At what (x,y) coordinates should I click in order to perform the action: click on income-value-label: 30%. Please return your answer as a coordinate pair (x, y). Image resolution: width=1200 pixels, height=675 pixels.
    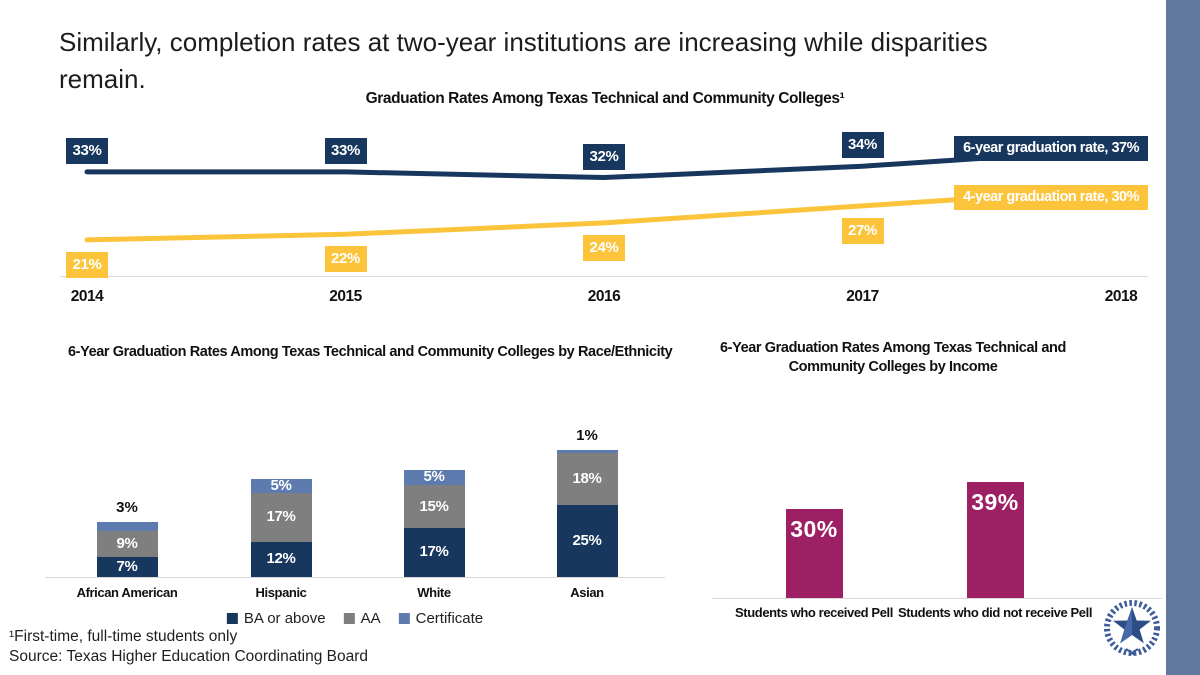
    Looking at the image, I should click on (814, 528).